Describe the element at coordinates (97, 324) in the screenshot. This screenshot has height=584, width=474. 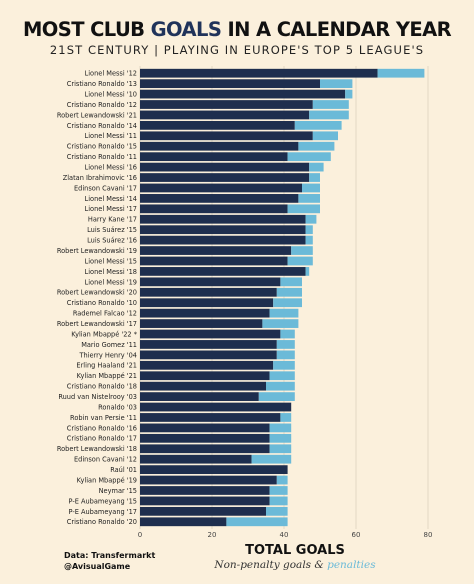
I see `category-label: Robert Lewandowski '17` at that location.